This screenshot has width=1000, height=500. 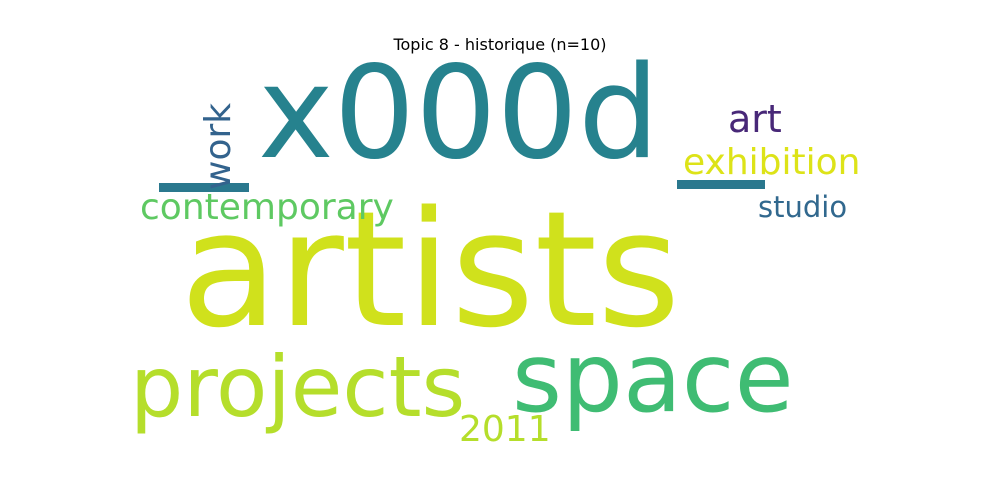 I want to click on chart-title: Topic 8 - historique (n=10), so click(x=500, y=44).